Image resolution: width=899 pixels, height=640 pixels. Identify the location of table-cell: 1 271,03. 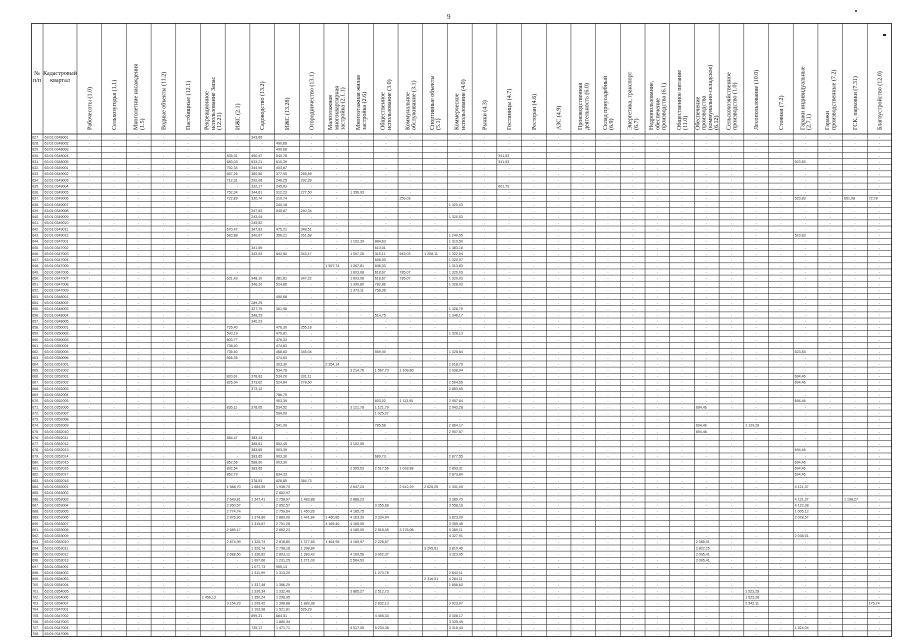
(308, 561).